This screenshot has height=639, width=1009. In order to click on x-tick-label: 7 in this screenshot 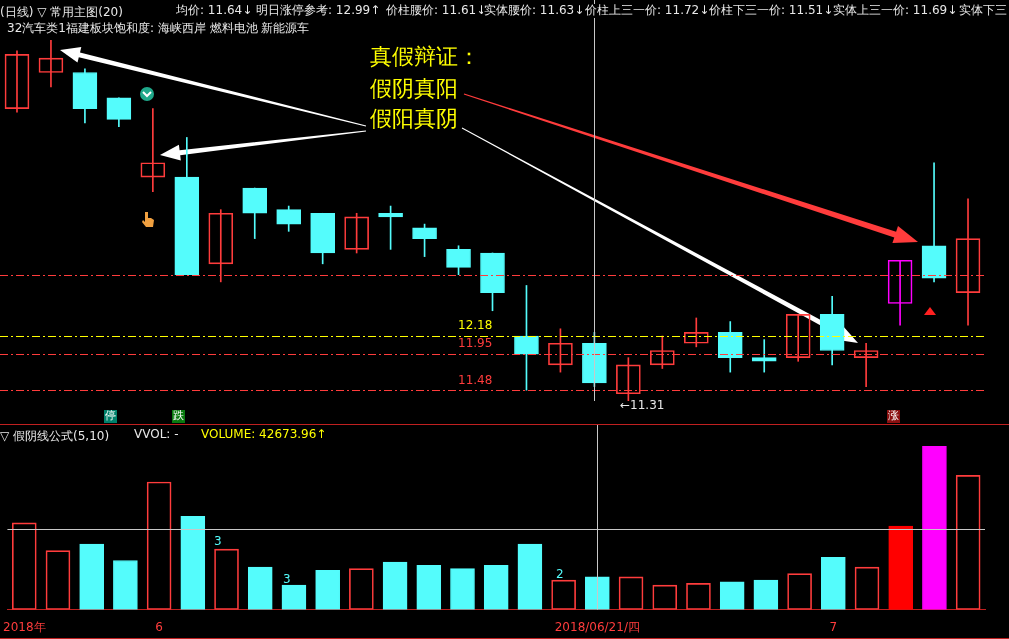, I will do `click(833, 626)`.